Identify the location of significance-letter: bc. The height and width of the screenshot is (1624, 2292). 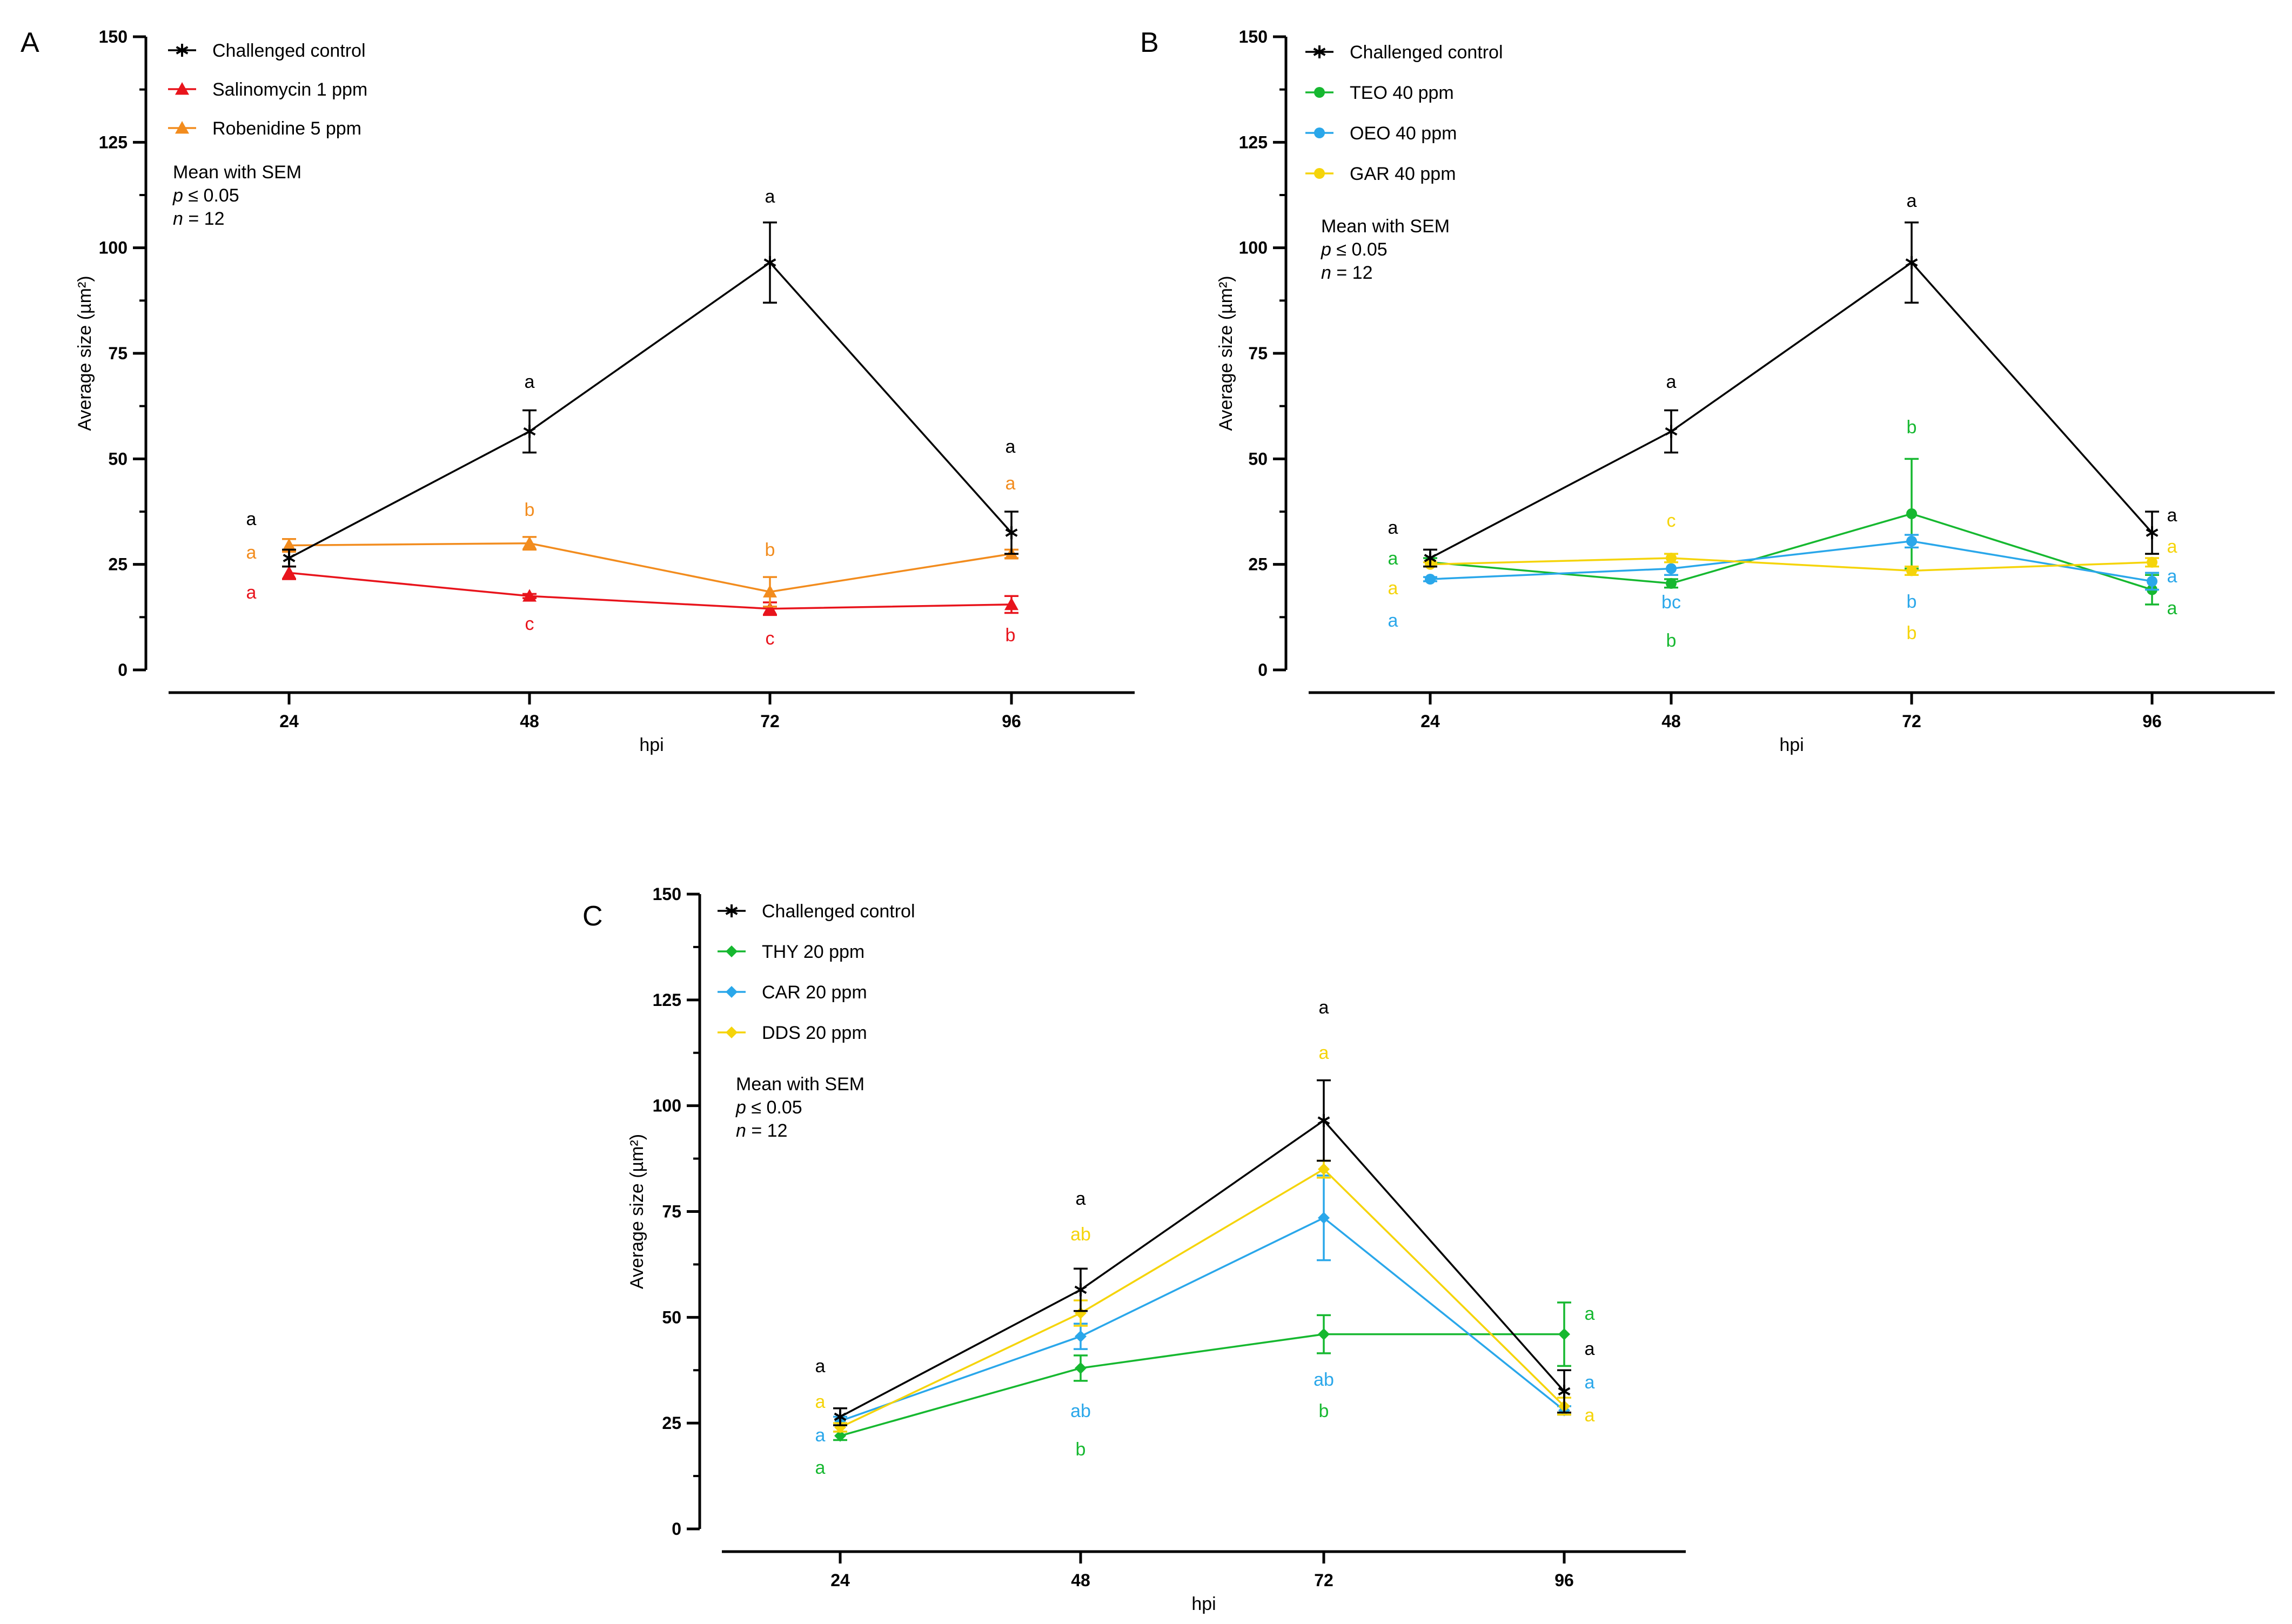
(1671, 602).